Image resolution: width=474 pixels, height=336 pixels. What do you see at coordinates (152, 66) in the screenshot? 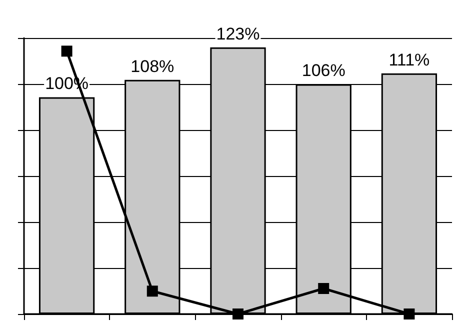
I see `data-label: 108%` at bounding box center [152, 66].